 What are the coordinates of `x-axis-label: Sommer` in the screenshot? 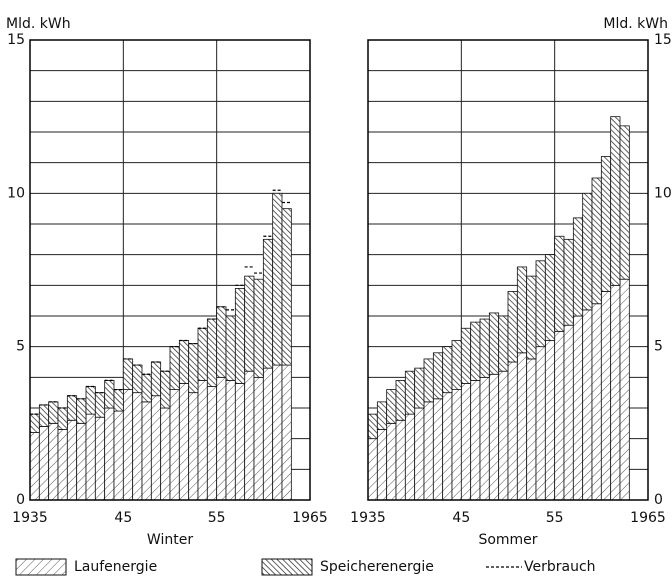 It's located at (507, 540).